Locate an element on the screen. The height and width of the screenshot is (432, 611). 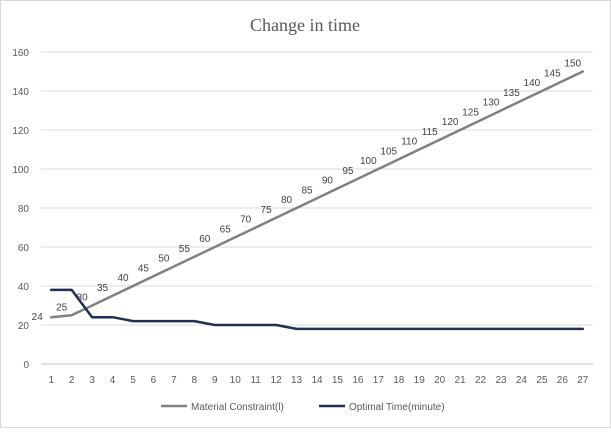
x-tick-label: 26 is located at coordinates (563, 380).